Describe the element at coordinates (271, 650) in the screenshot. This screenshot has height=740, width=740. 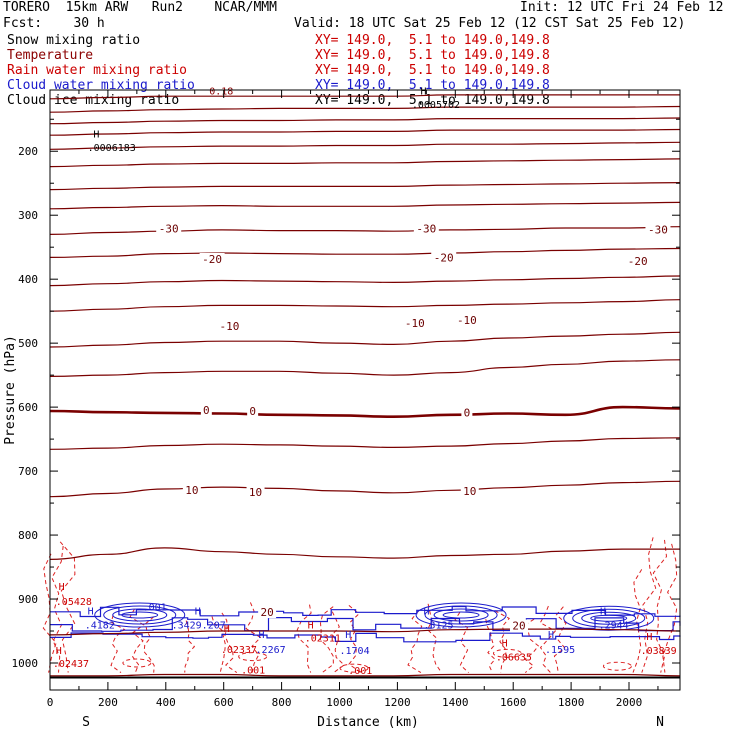
I see `field-max-label: .2267` at that location.